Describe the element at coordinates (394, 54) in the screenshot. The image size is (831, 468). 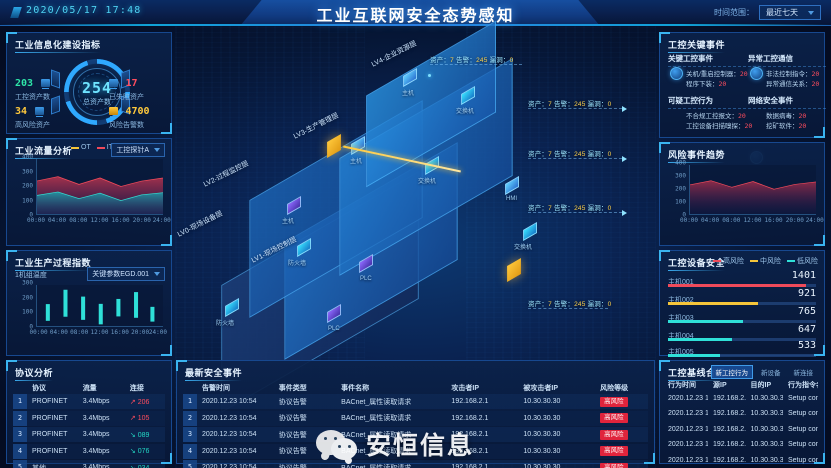
I see `layer-label-lv4: LV4-企业资源层` at that location.